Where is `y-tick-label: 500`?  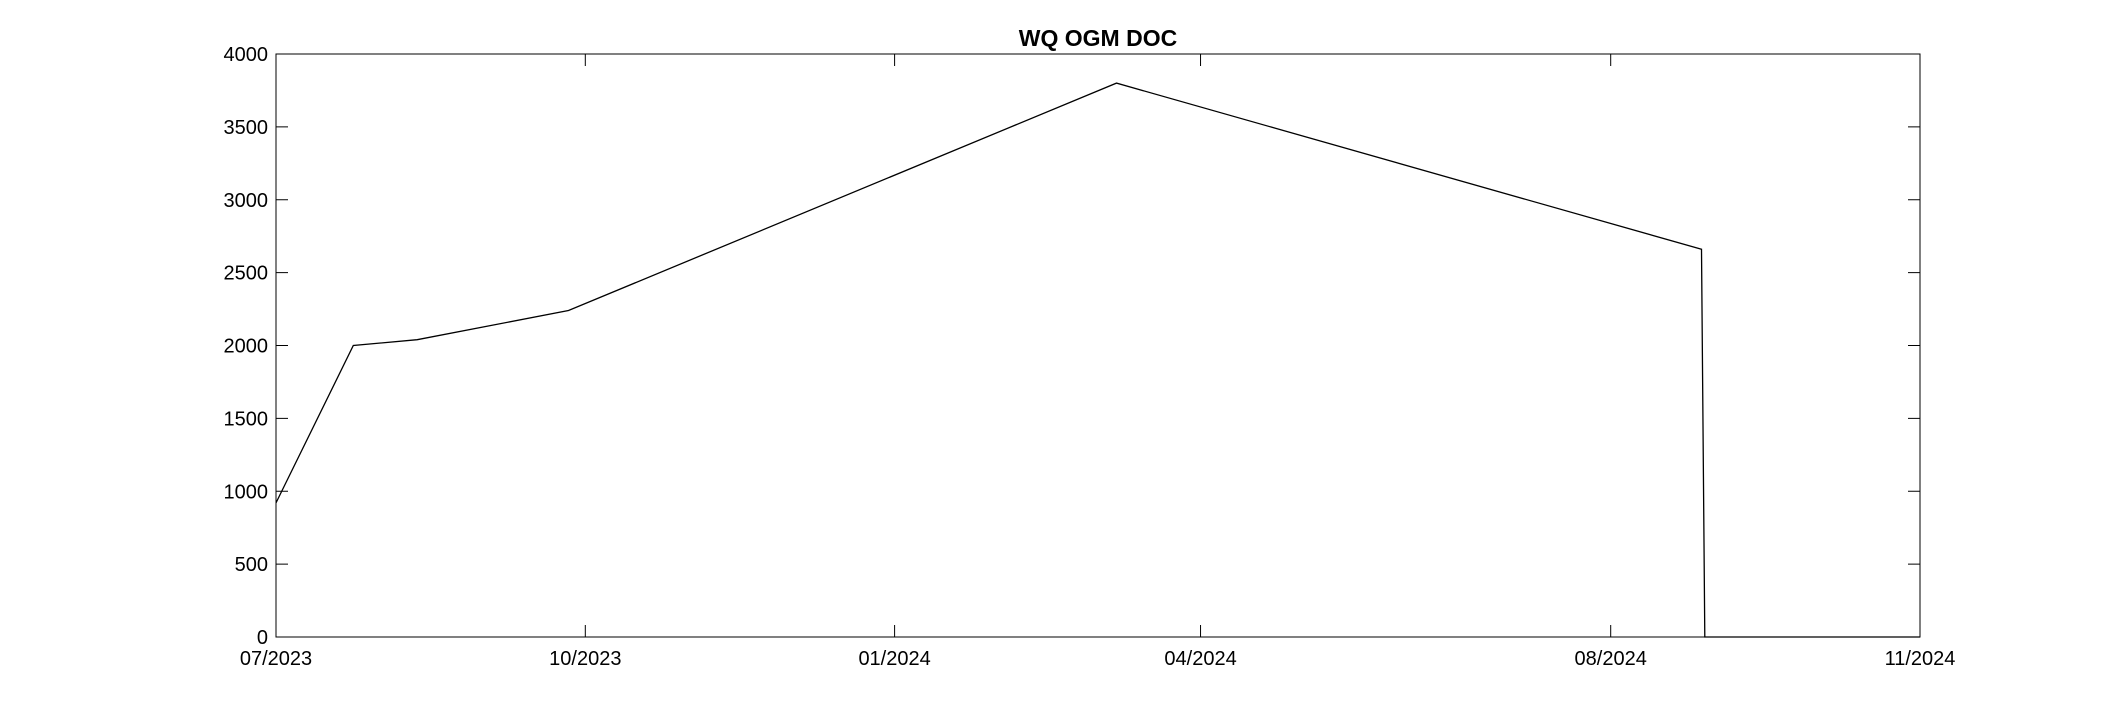 y-tick-label: 500 is located at coordinates (251, 565).